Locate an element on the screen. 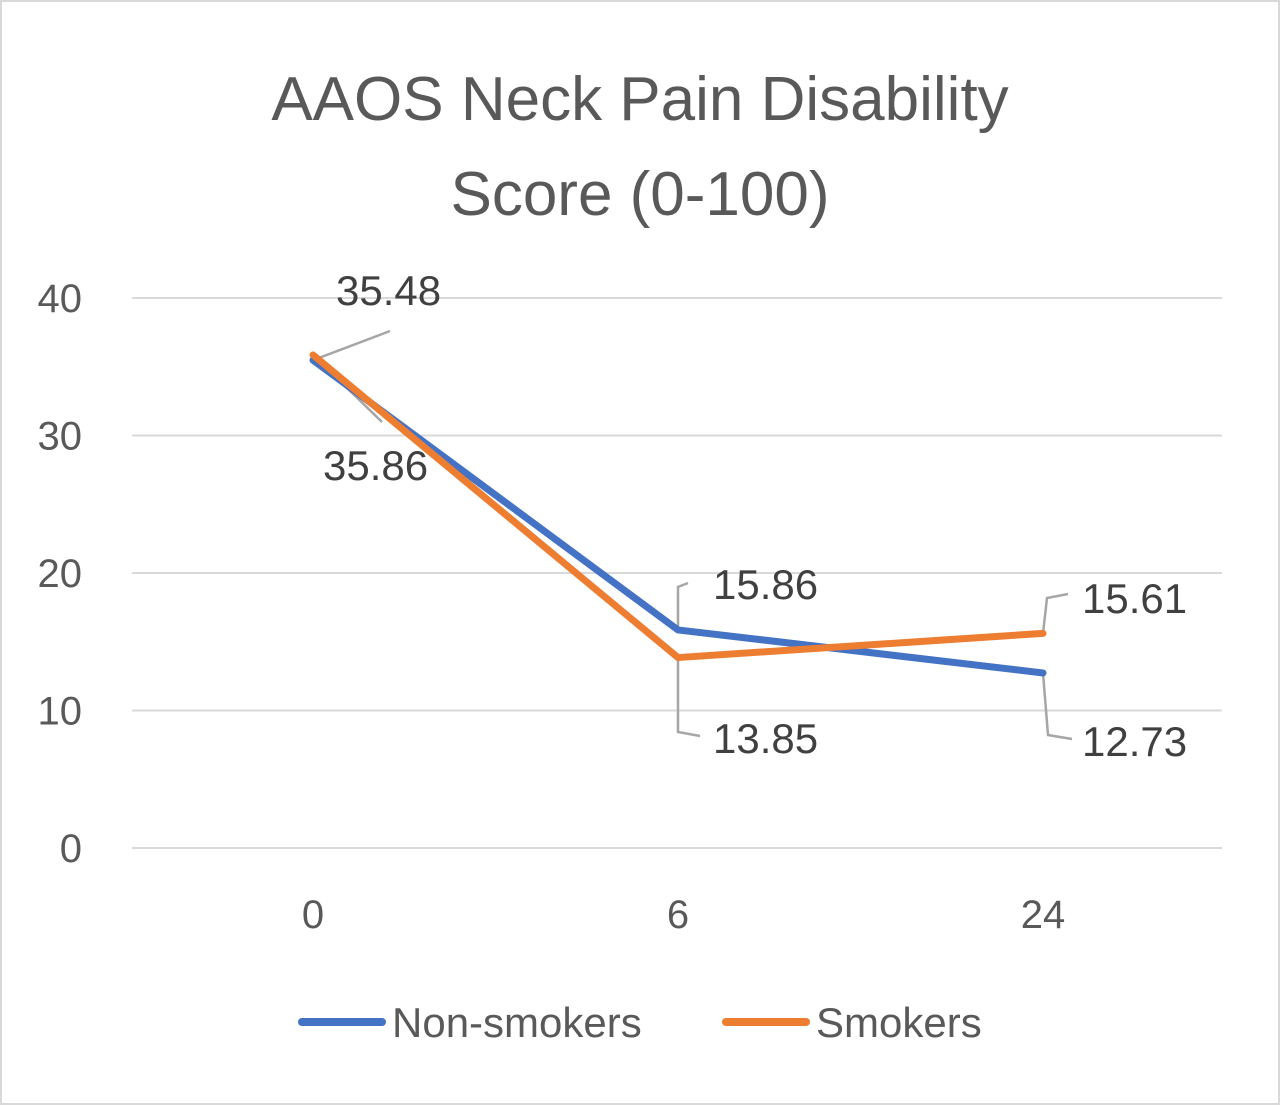 The width and height of the screenshot is (1280, 1105). x-tick-label: 24 is located at coordinates (1043, 915).